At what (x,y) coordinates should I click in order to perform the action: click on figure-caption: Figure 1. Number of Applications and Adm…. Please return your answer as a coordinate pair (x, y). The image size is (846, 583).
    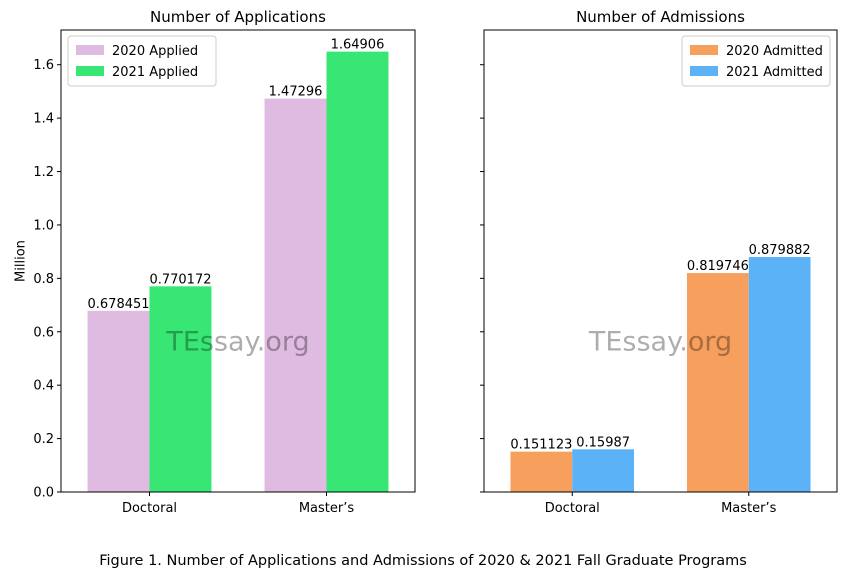
    Looking at the image, I should click on (423, 561).